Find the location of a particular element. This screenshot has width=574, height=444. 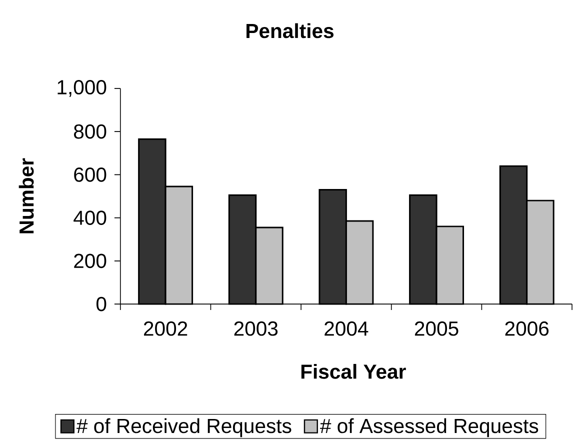

y-tick-label: 1,000 is located at coordinates (82, 88).